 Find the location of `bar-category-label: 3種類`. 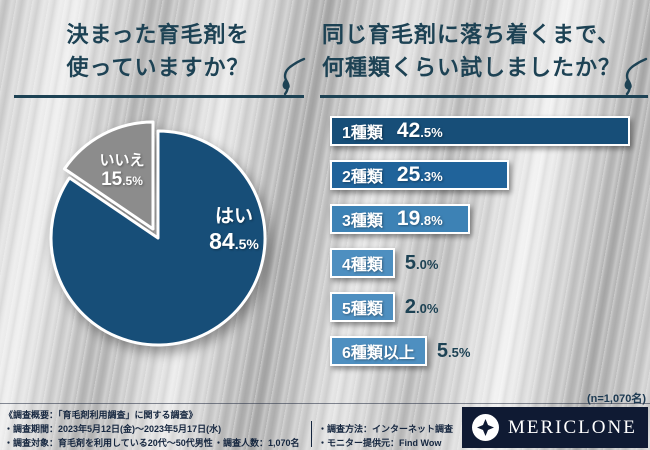

bar-category-label: 3種類 is located at coordinates (362, 221).